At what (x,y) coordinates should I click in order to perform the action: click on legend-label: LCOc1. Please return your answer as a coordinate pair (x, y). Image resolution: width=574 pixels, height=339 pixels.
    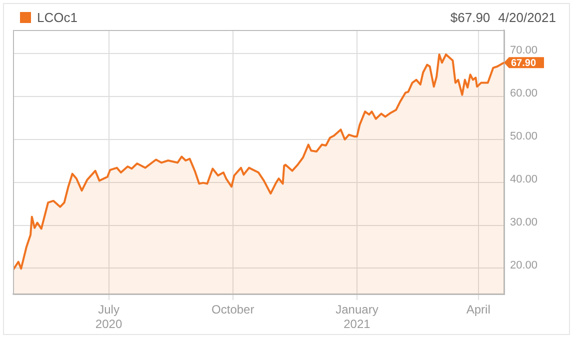
    Looking at the image, I should click on (57, 17).